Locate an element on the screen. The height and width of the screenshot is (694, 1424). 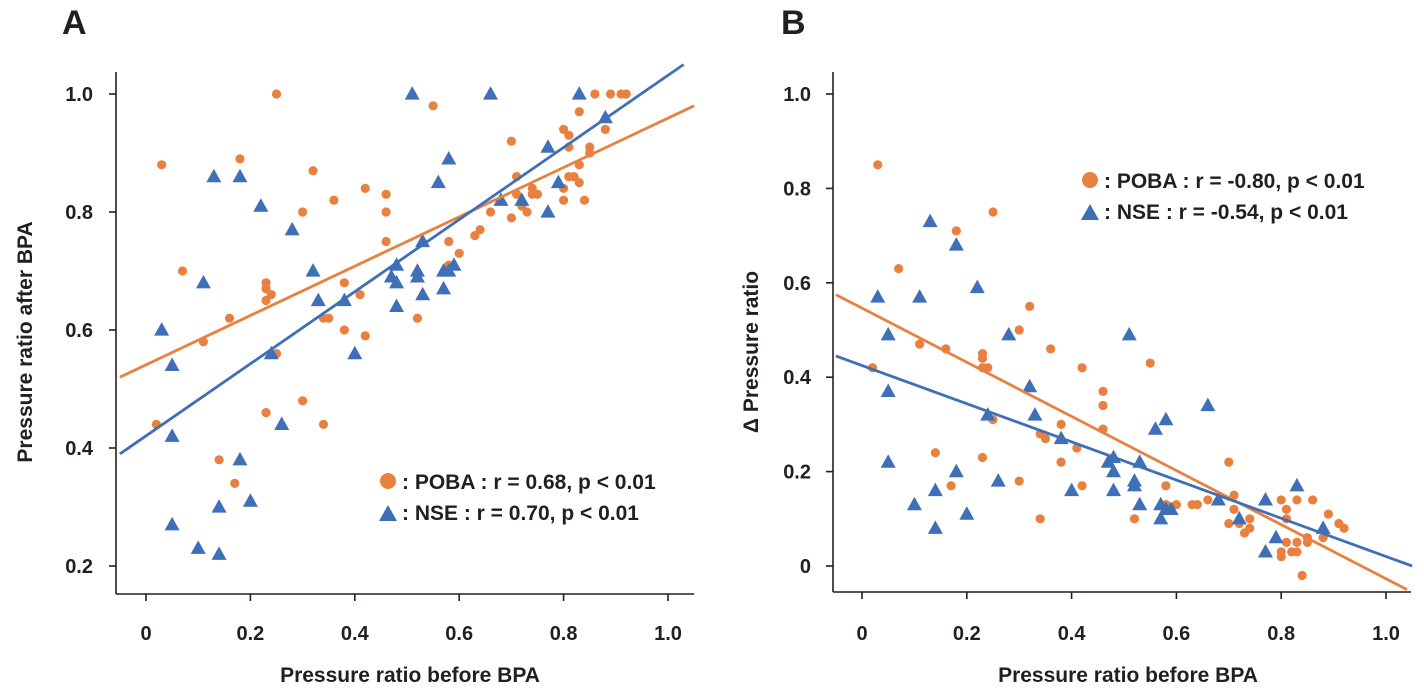
y-axis-label: Pressure ratio after BPA is located at coordinates (25, 341).